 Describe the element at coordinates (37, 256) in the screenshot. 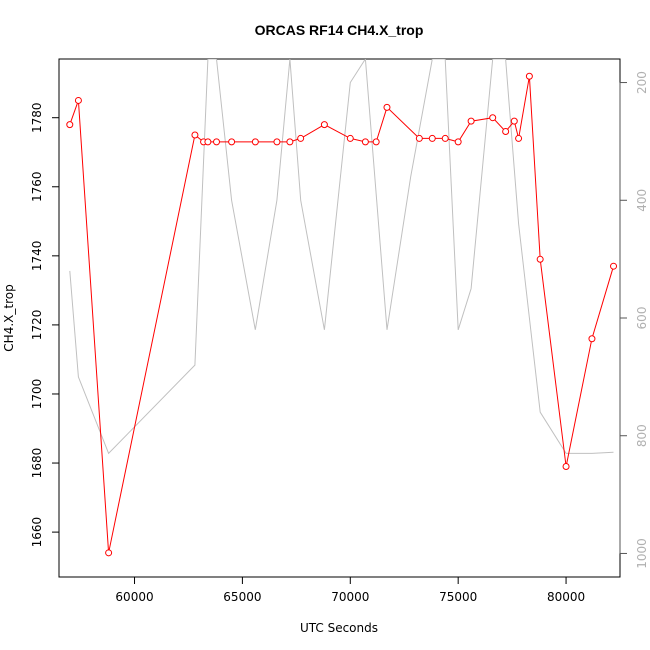

I see `y-tick-label: 1740` at that location.